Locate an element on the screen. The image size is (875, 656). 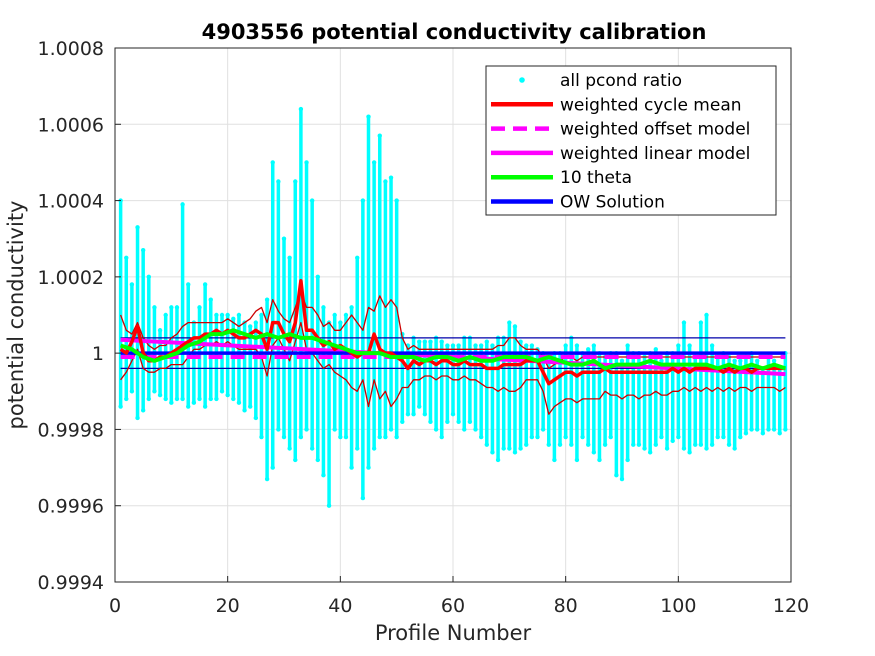
y-tick-label: 1 is located at coordinates (98, 354).